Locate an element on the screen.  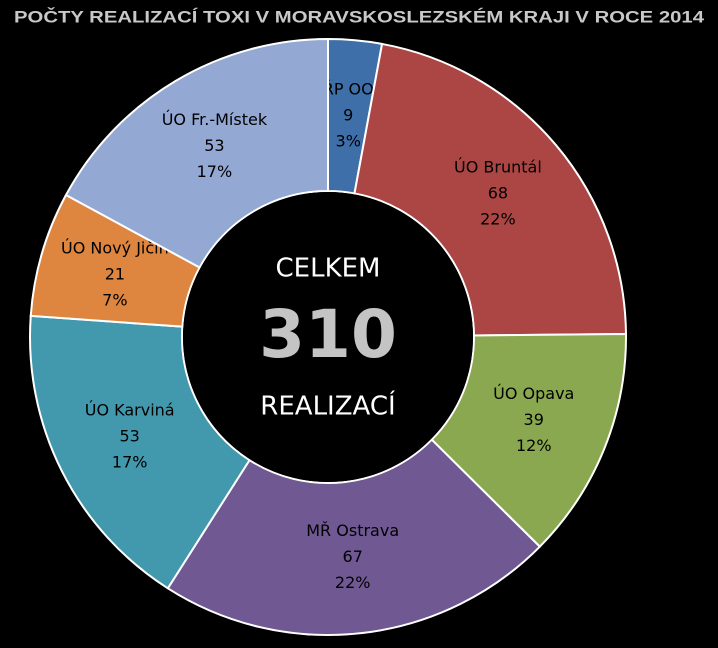
slice-label: ÚO Bruntál is located at coordinates (498, 167).